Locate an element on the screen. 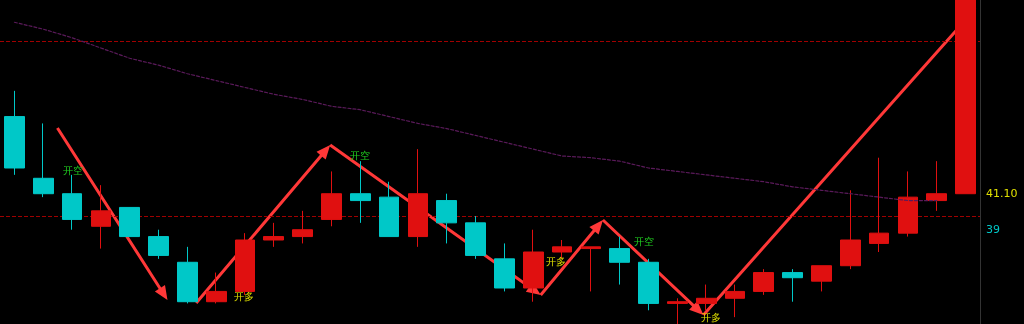 The width and height of the screenshot is (1024, 324). y-tick-label: 39 is located at coordinates (993, 230).